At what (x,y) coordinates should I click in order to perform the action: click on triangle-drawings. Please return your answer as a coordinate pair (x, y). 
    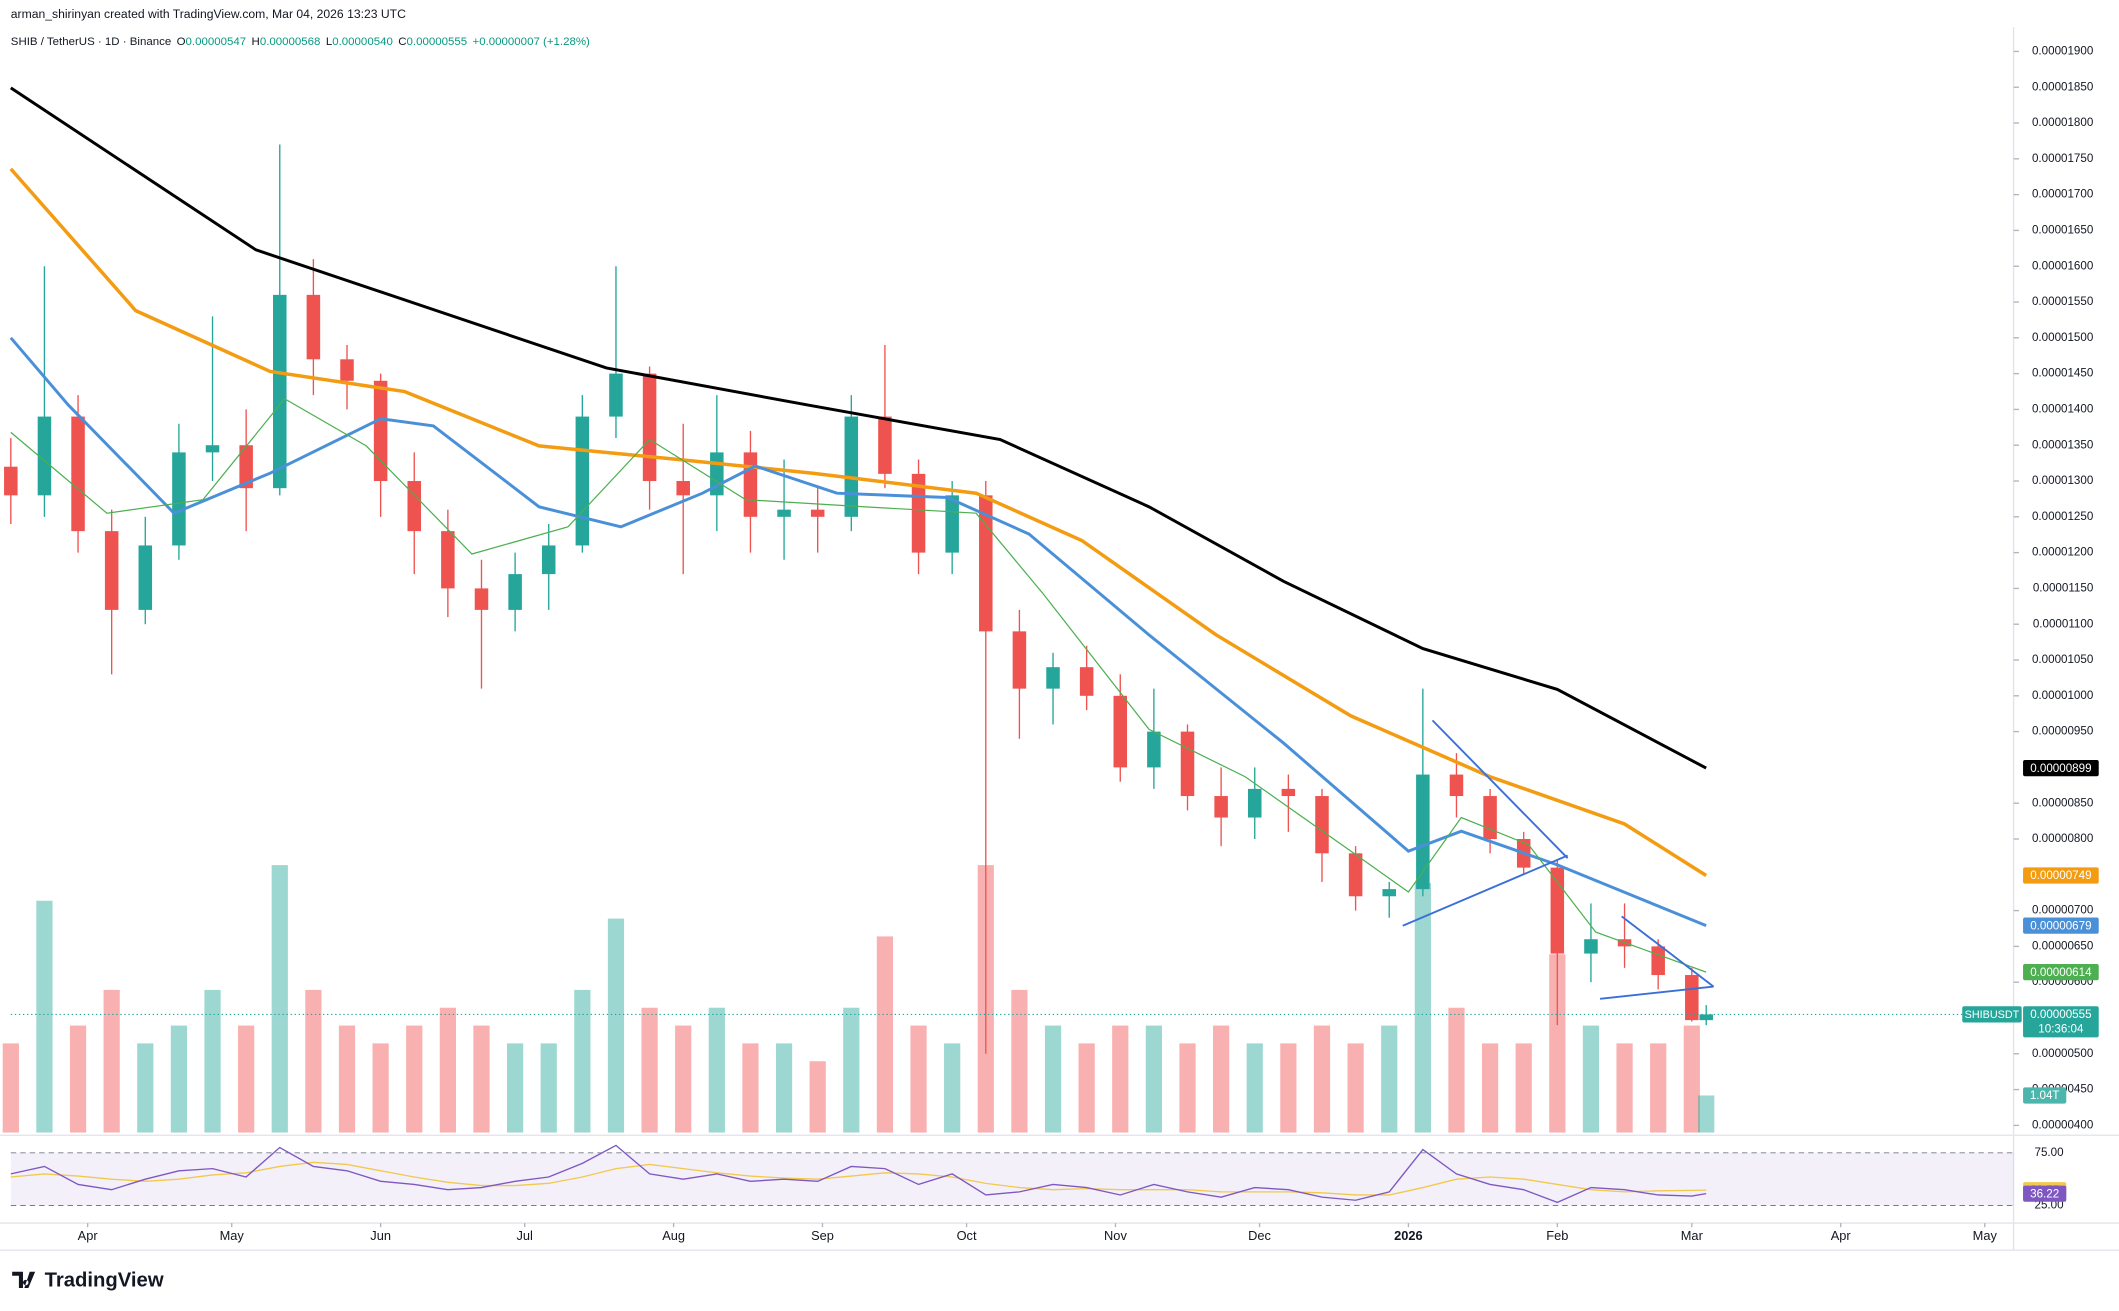
    Looking at the image, I should click on (1558, 859).